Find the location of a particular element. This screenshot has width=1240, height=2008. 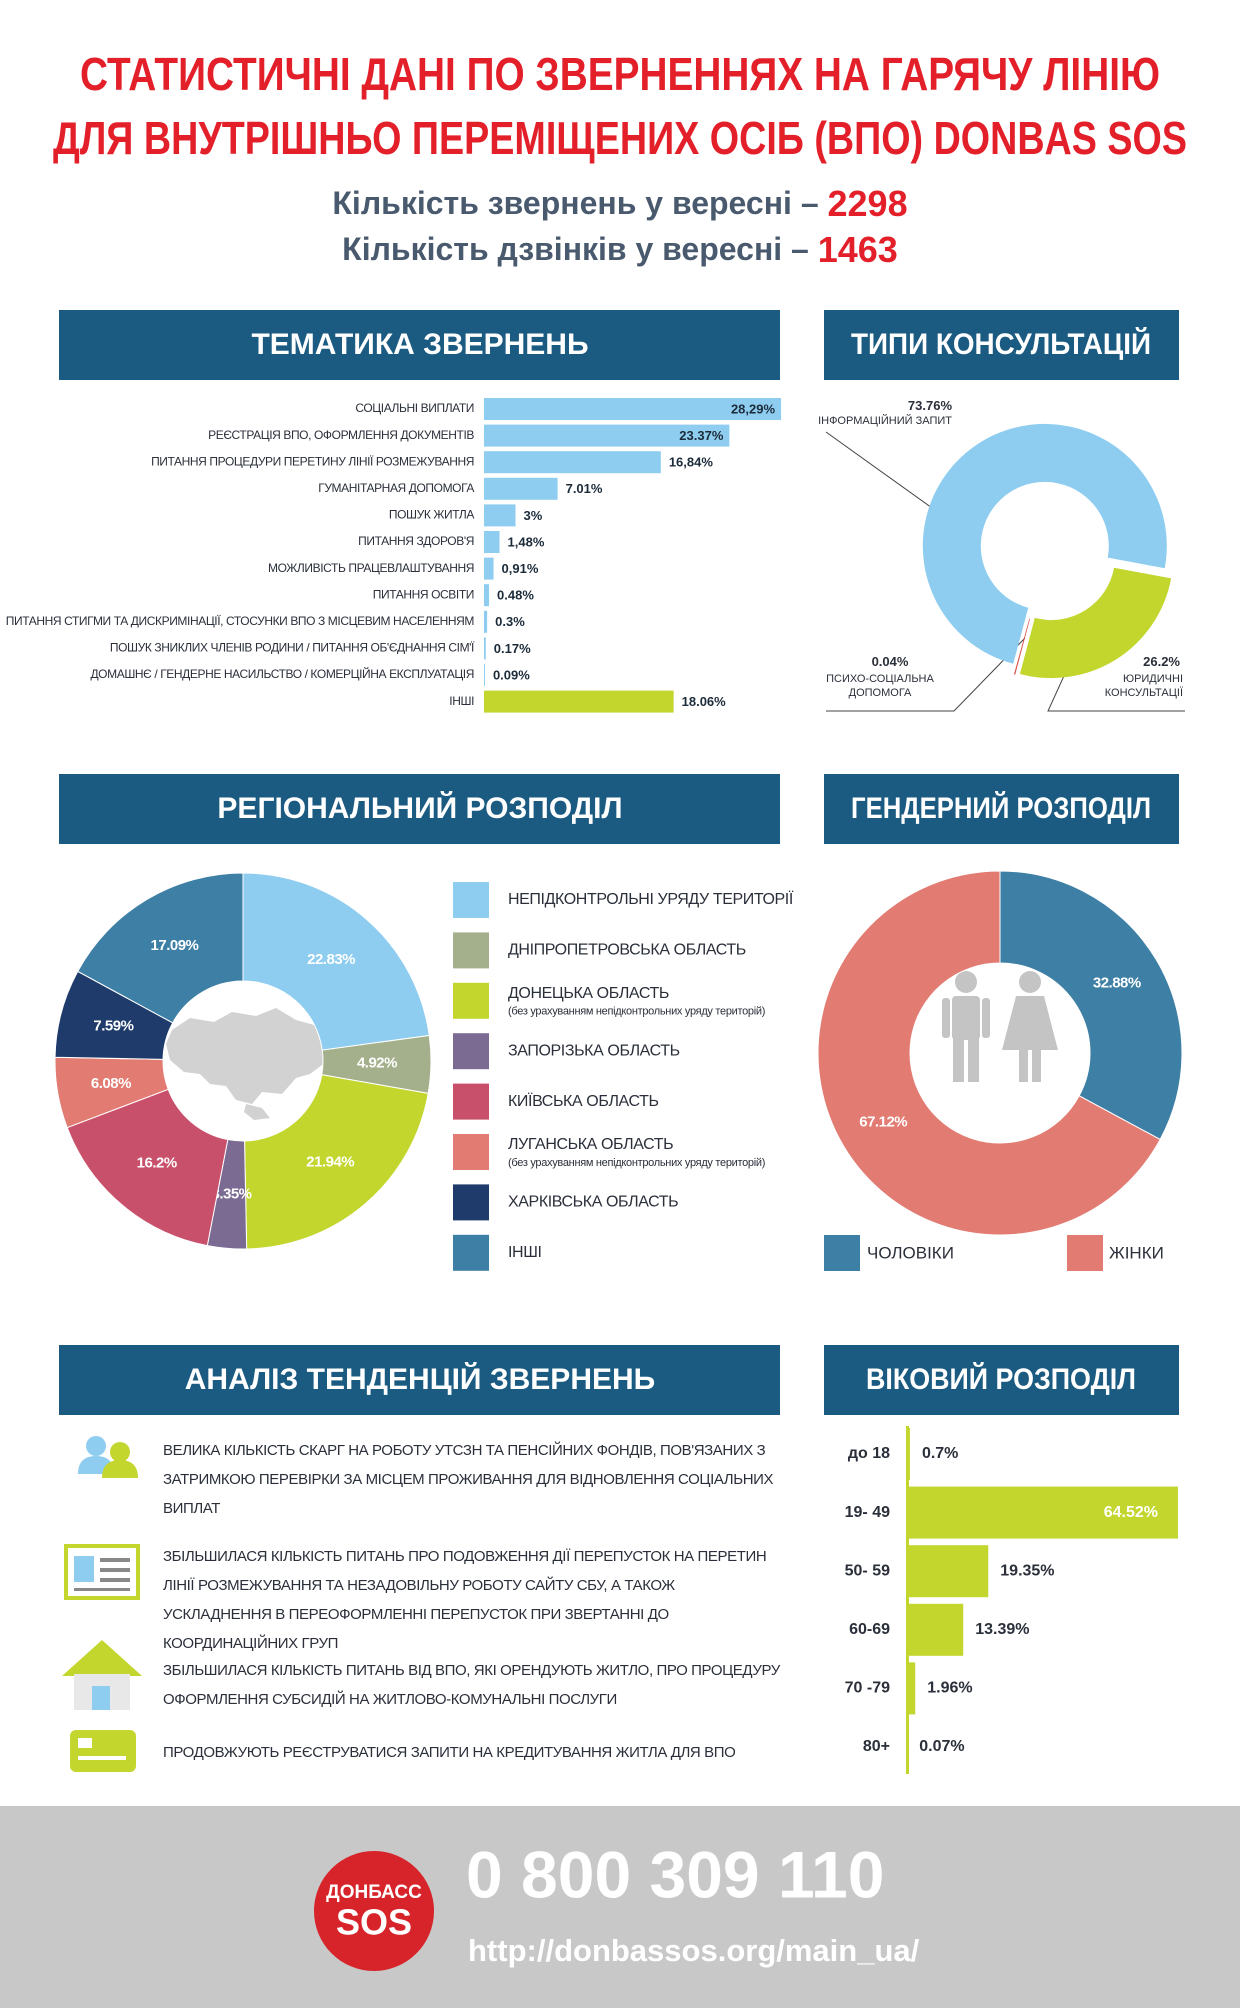

category-label: 70 -79 is located at coordinates (867, 1688).